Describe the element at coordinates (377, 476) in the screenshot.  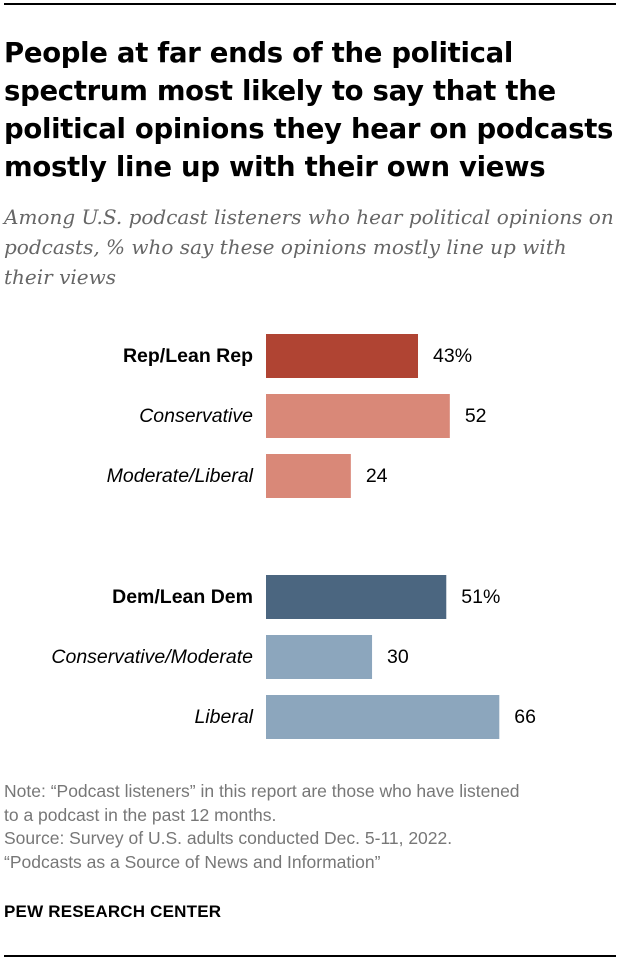
I see `value-label-moderate-liberal: 24` at that location.